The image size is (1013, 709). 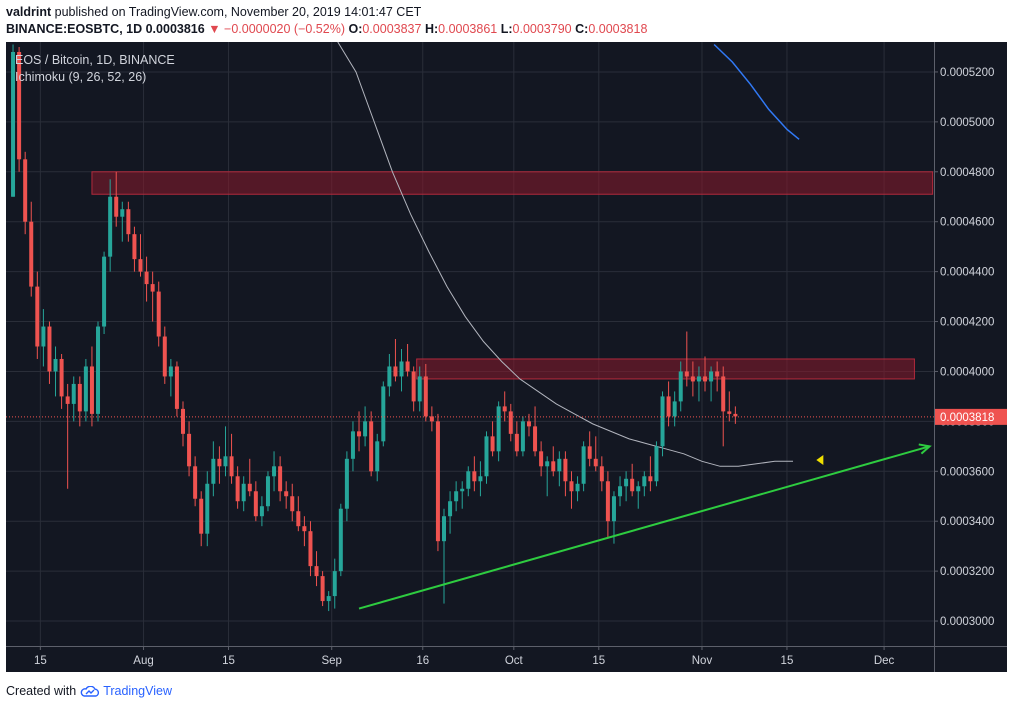 I want to click on high-value: 0.0003861, so click(x=468, y=29).